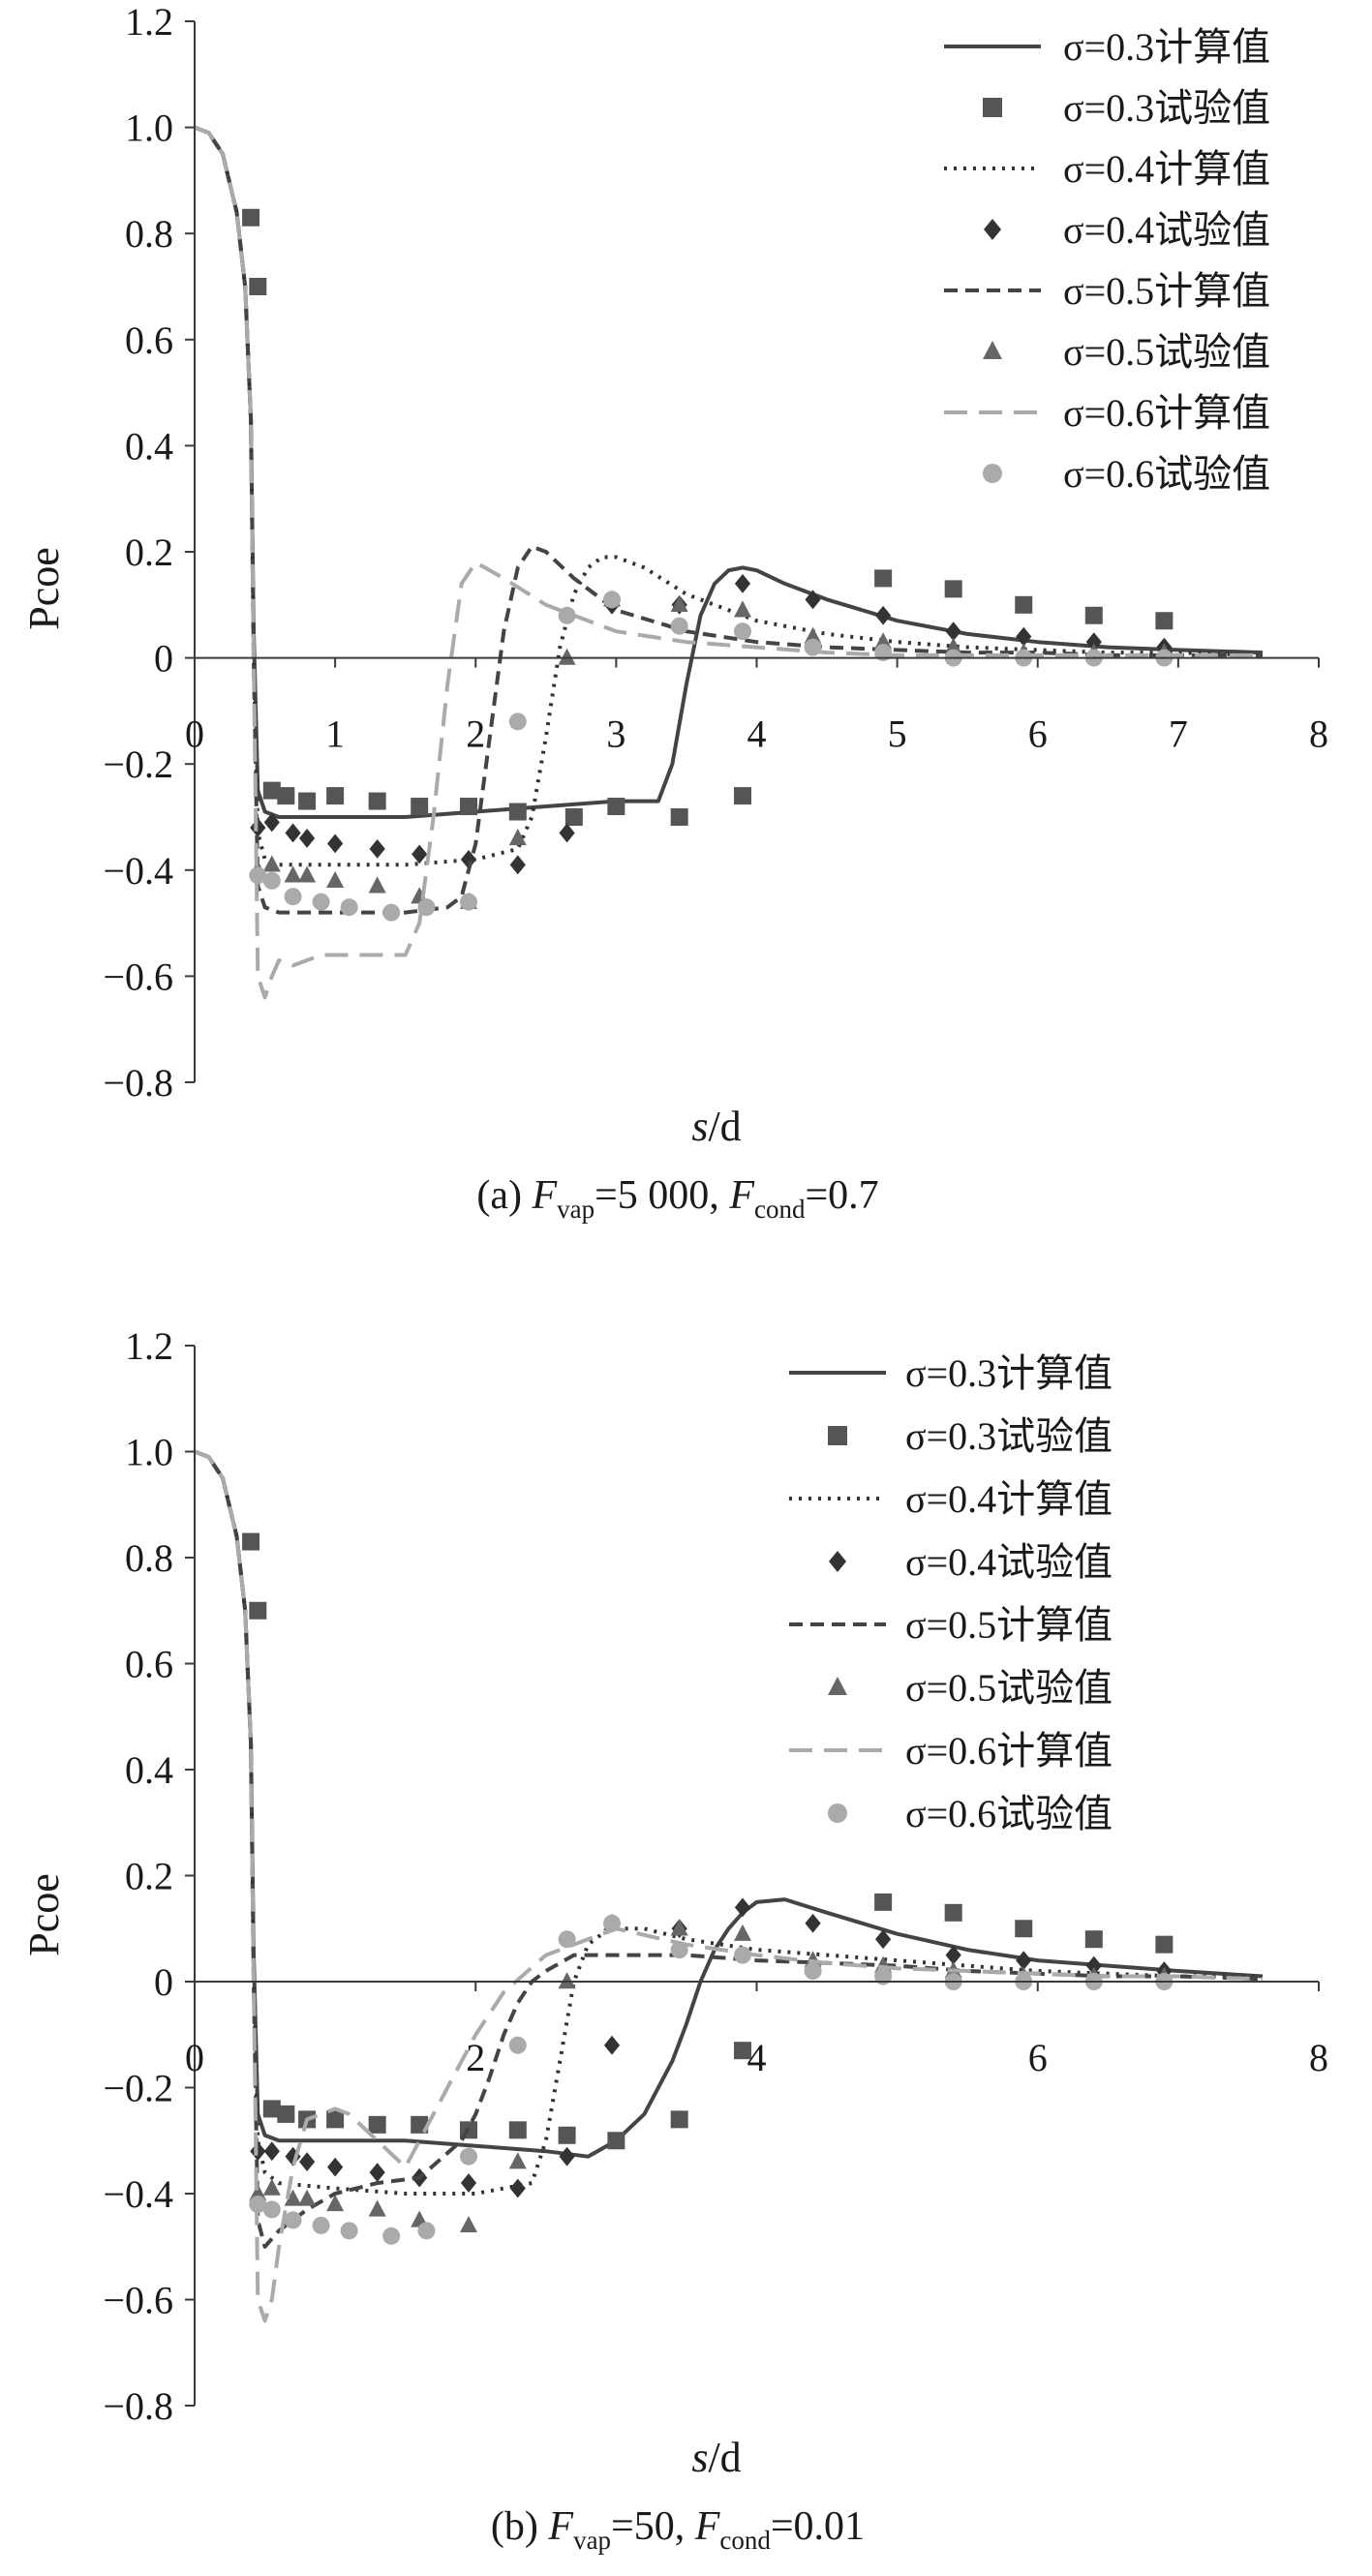 The height and width of the screenshot is (2576, 1372). I want to click on y-axis-title: Pcoe, so click(44, 1915).